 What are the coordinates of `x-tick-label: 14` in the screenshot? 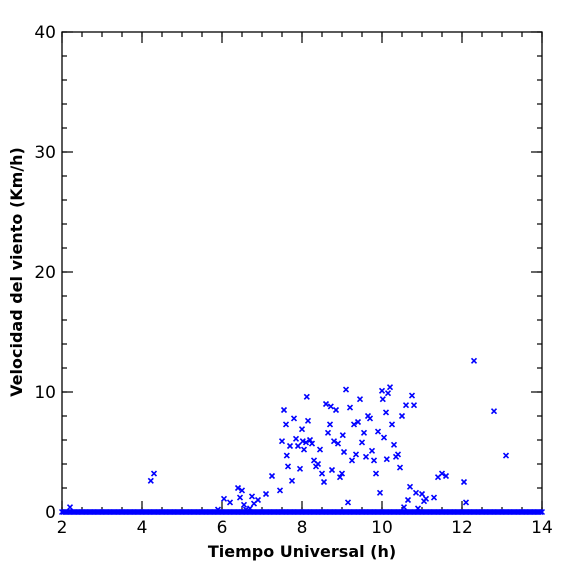 It's located at (542, 528).